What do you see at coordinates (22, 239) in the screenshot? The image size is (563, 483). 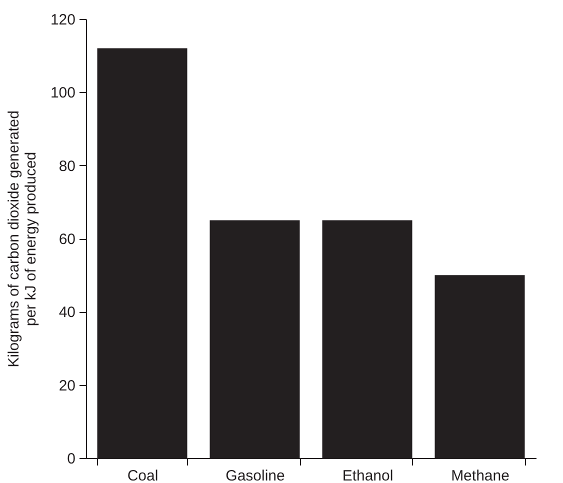 I see `y-axis-title: Kilograms of carbon dioxide generated per kJ of energy produced` at bounding box center [22, 239].